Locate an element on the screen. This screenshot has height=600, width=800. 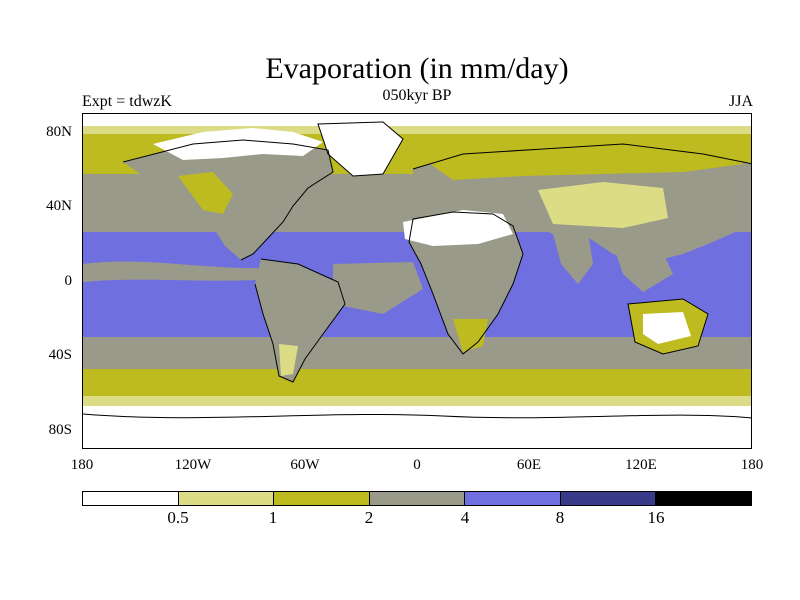
colorbar-label-3: 4 is located at coordinates (465, 517).